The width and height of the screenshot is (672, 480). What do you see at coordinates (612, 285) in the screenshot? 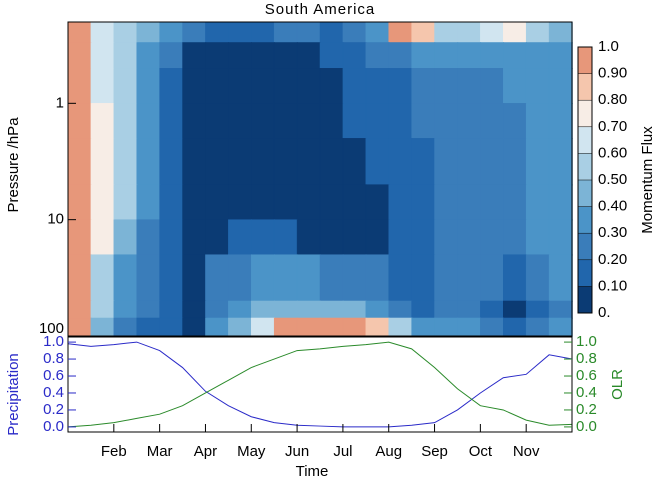
I see `colorbar-tick-label: 0.10` at bounding box center [612, 285].